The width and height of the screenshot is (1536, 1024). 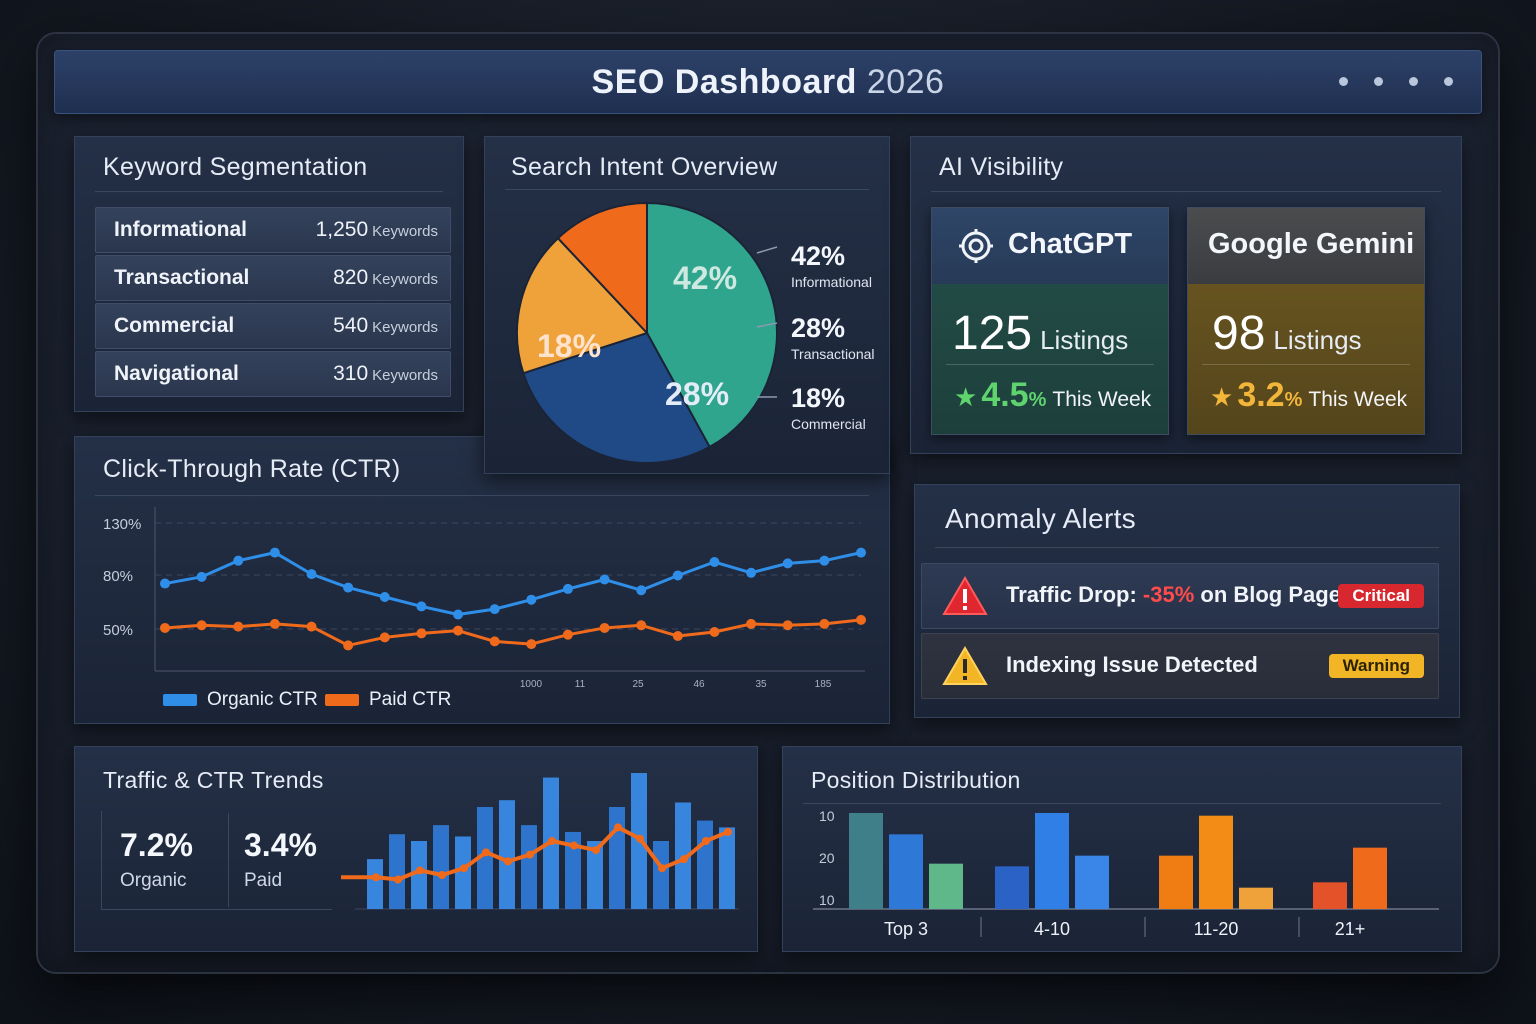 I want to click on stat-label: Organic, so click(x=153, y=880).